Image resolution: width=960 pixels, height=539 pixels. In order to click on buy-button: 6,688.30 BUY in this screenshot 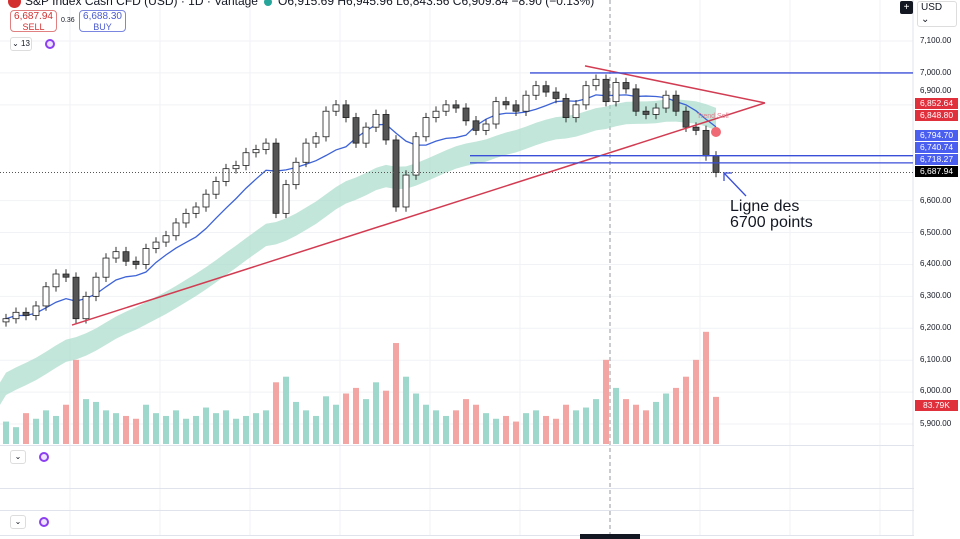, I will do `click(102, 21)`.